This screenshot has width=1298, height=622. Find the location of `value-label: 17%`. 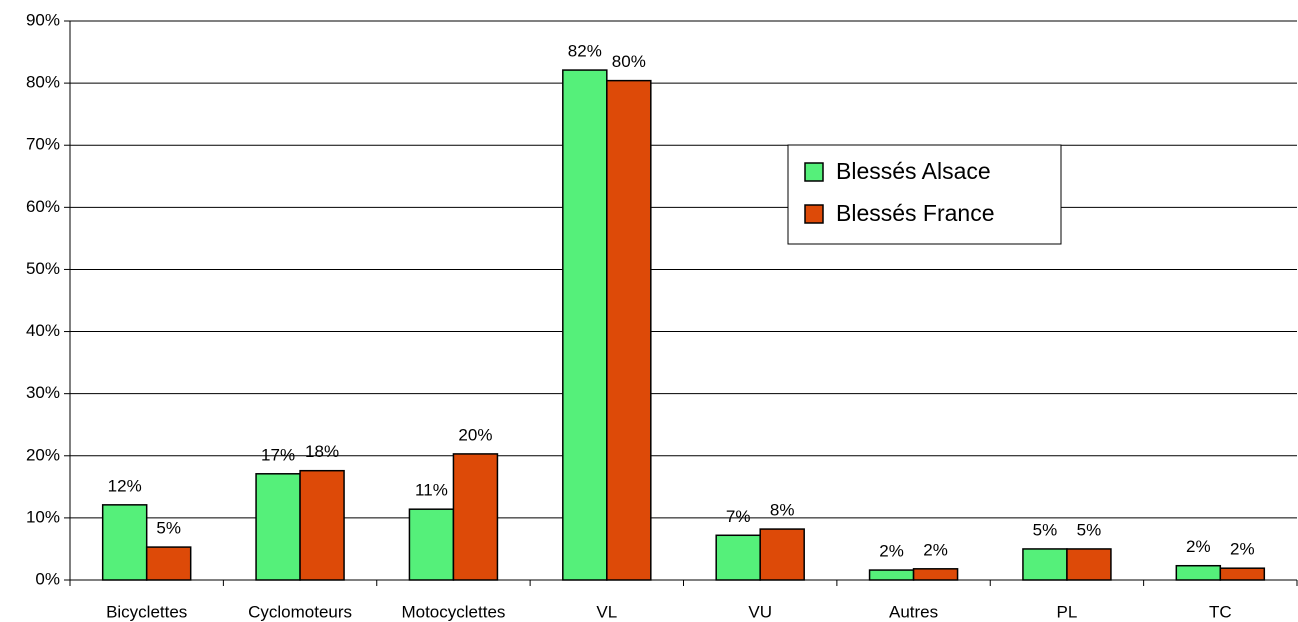

value-label: 17% is located at coordinates (278, 454).